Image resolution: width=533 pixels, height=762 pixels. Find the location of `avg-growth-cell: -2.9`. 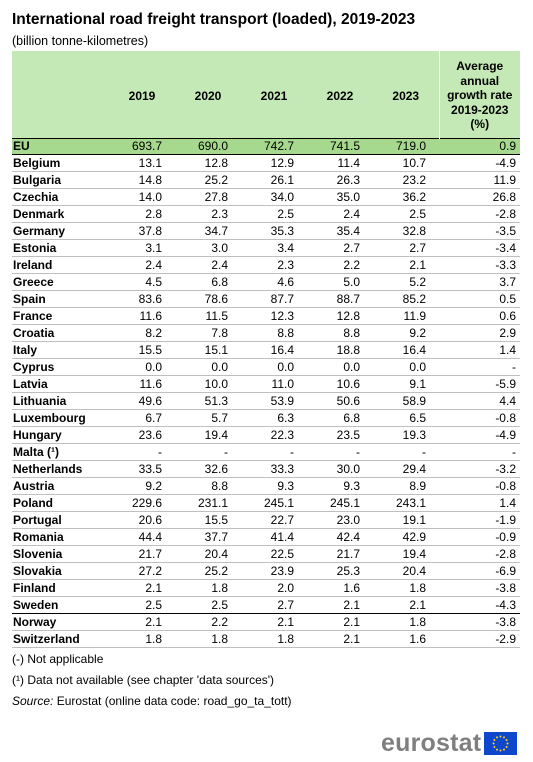

avg-growth-cell: -2.9 is located at coordinates (505, 639).